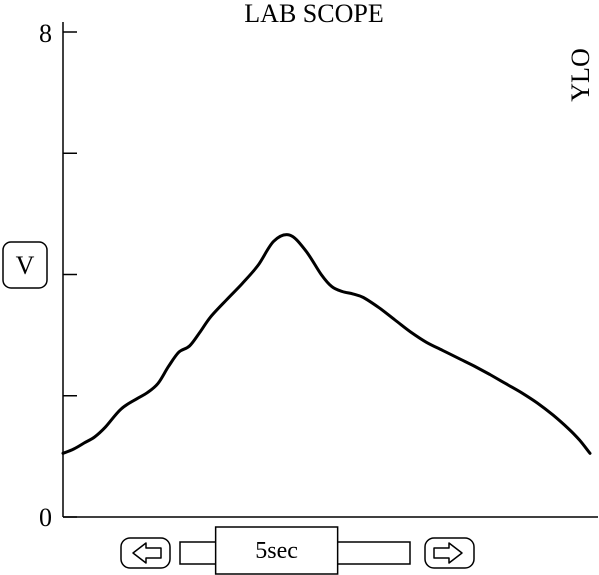 The height and width of the screenshot is (575, 599). I want to click on right-arrow-icon, so click(448, 553).